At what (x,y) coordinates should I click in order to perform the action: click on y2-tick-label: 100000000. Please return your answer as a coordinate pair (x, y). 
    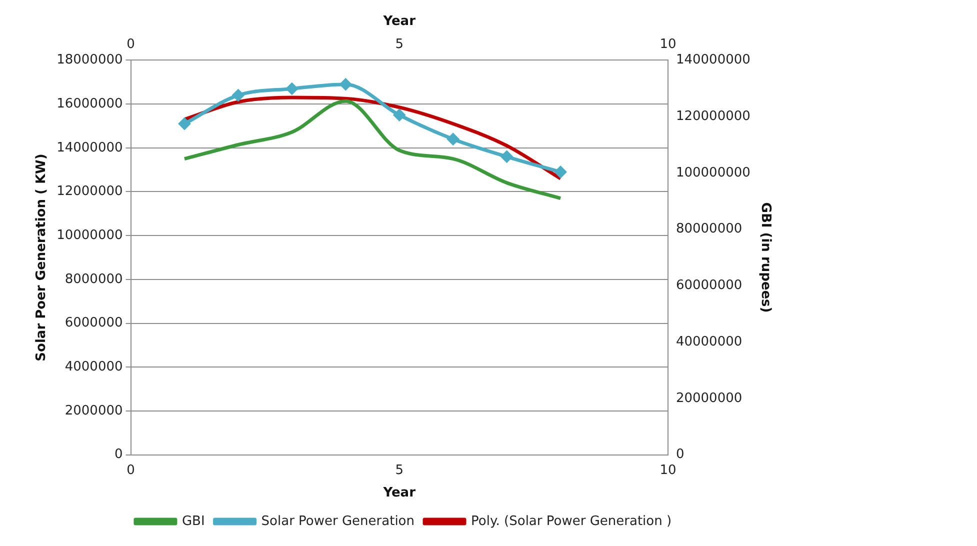
    Looking at the image, I should click on (713, 172).